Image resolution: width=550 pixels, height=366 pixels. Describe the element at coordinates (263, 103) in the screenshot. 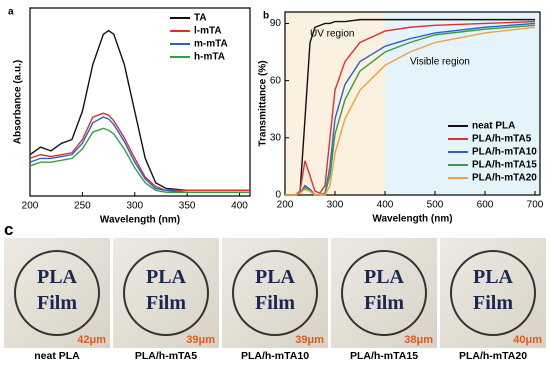

I see `y-axis-title: Transmittance (%)` at that location.